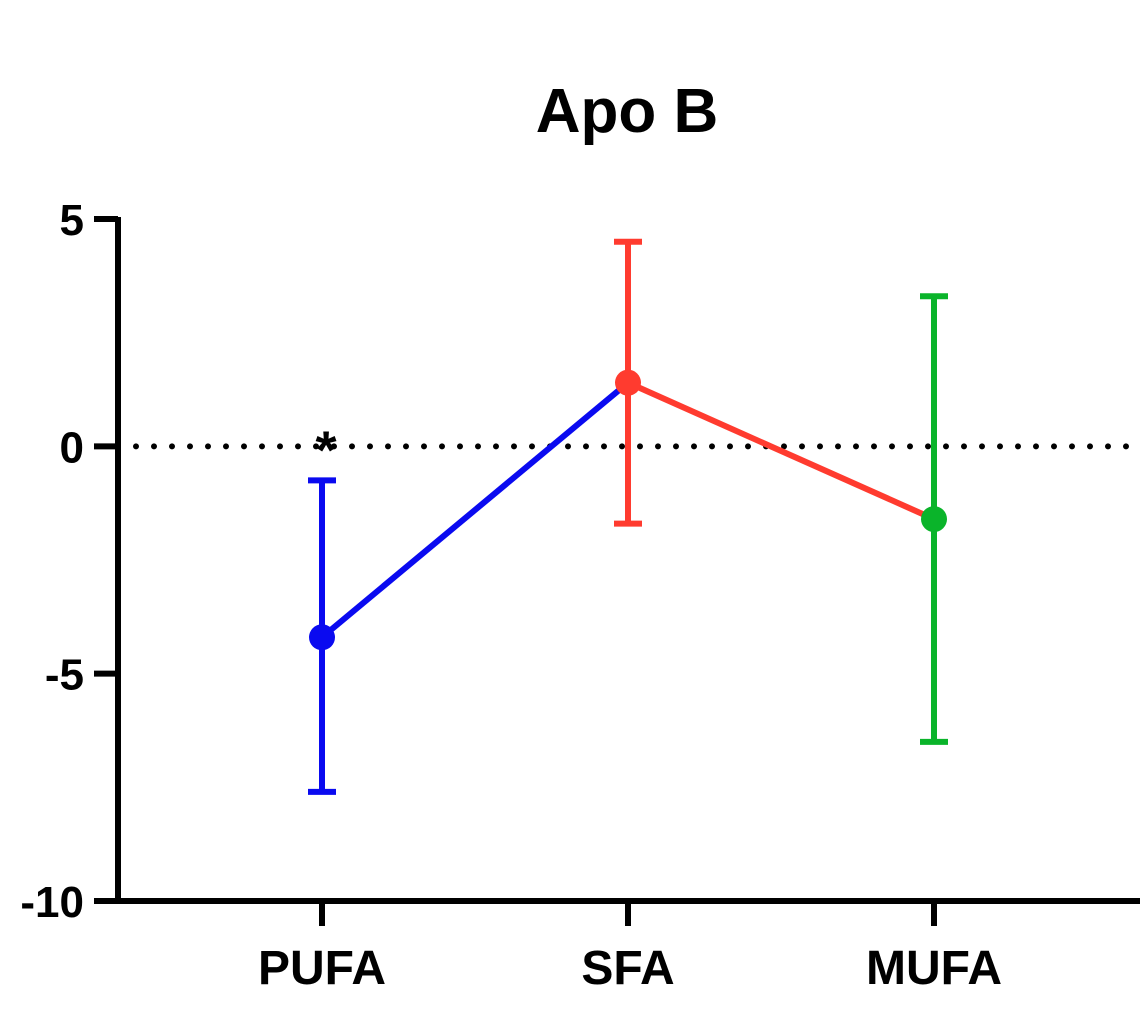 This screenshot has height=1014, width=1144. I want to click on y-ticks: 5 0 -5 -10, so click(69, 561).